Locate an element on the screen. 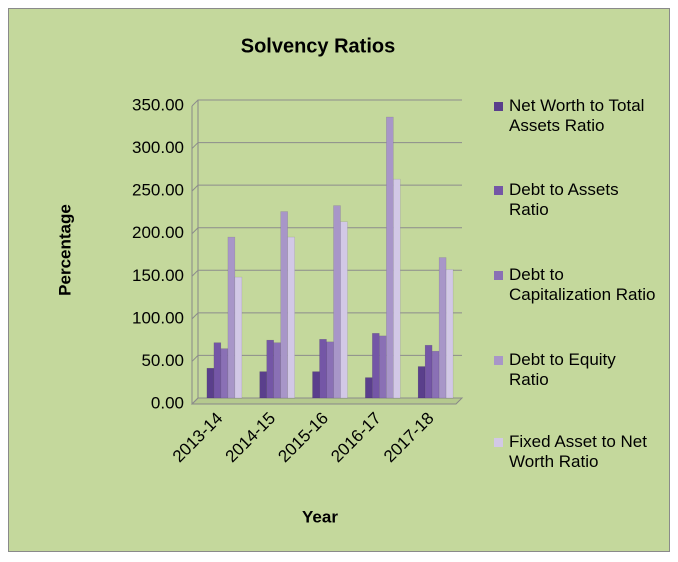 The image size is (678, 562). x-axis-label: Year is located at coordinates (320, 516).